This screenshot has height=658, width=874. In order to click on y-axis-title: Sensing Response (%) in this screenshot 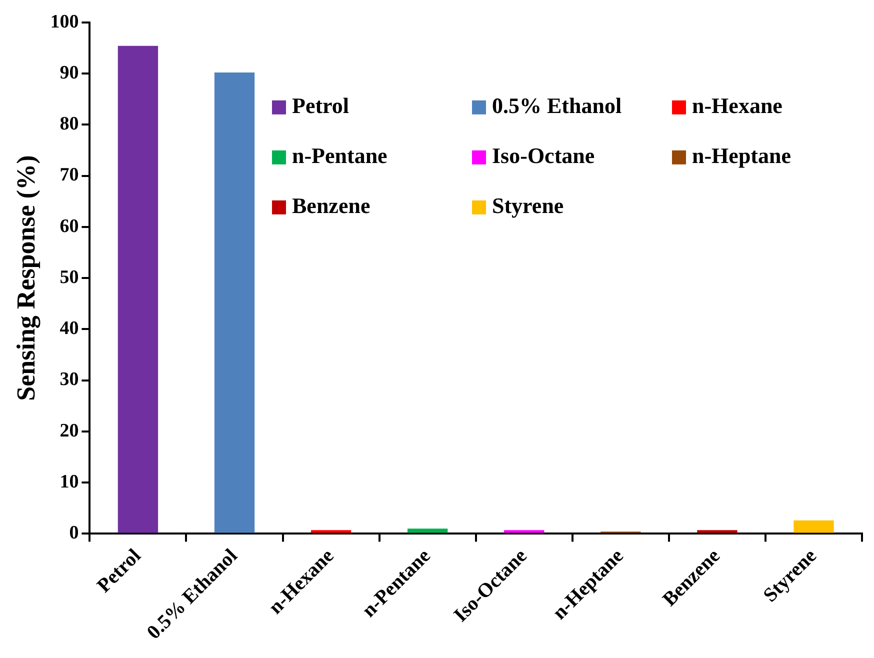, I will do `click(25, 278)`.